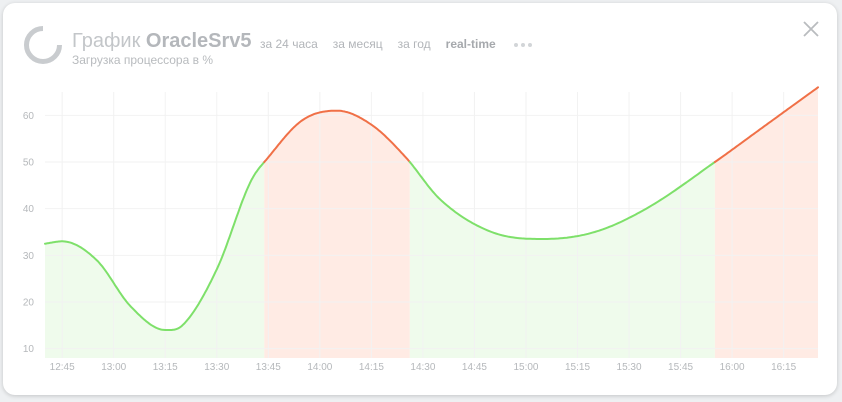 This screenshot has height=402, width=842. I want to click on x-tick-label: 16:15, so click(783, 367).